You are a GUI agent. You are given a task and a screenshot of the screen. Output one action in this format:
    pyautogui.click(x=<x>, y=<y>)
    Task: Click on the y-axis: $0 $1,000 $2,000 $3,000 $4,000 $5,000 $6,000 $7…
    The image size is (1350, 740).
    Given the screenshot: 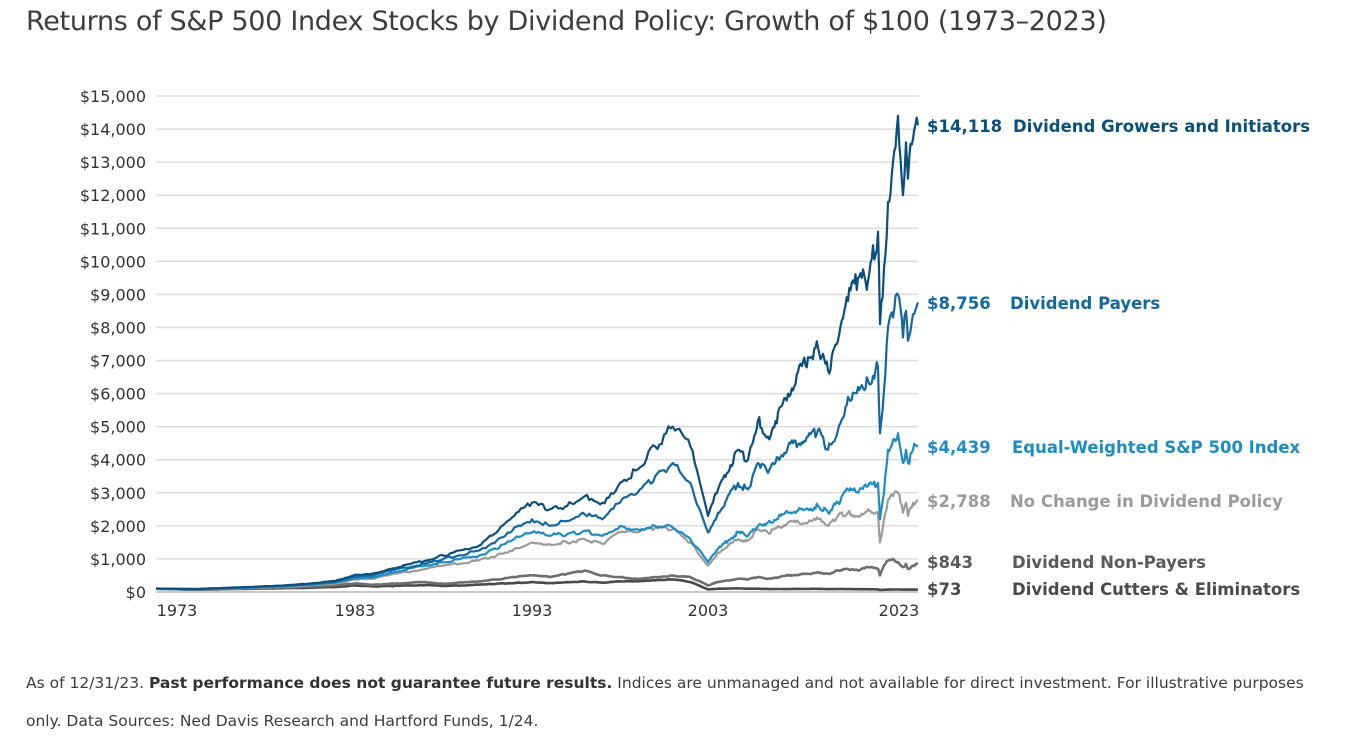 What is the action you would take?
    pyautogui.click(x=113, y=344)
    